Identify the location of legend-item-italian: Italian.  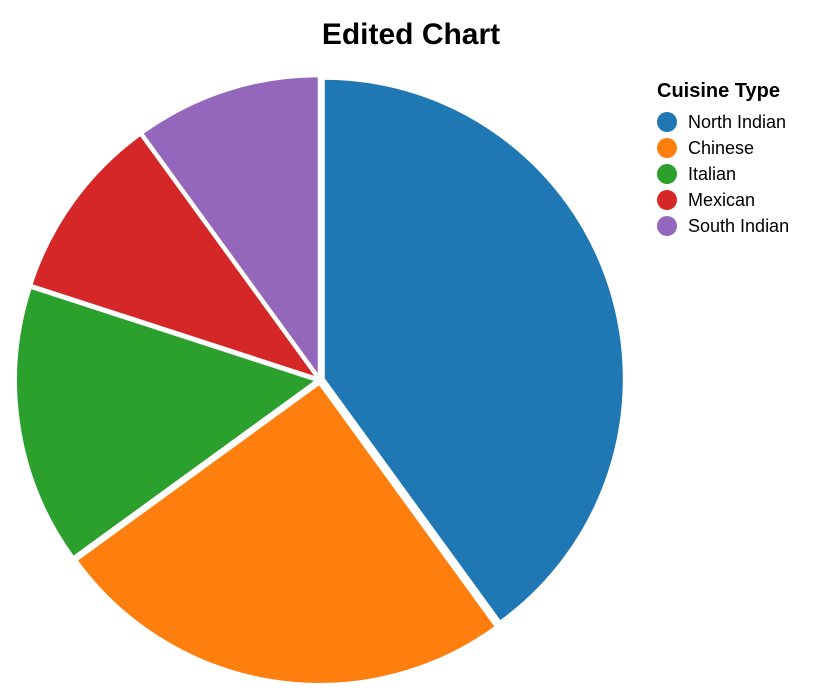
(723, 174).